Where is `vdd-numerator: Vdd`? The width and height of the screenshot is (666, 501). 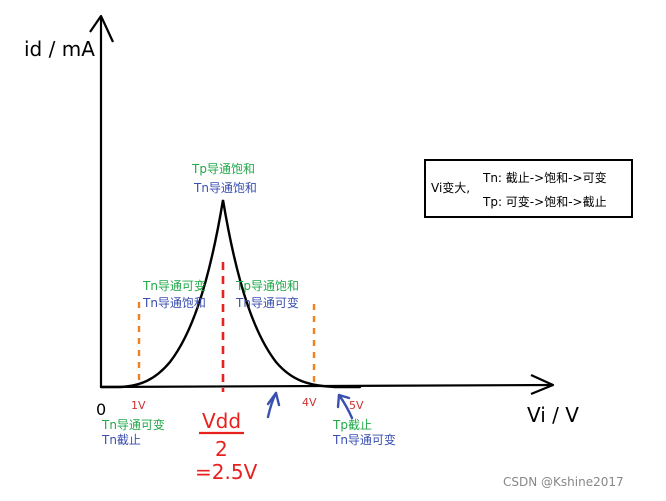 vdd-numerator: Vdd is located at coordinates (221, 421).